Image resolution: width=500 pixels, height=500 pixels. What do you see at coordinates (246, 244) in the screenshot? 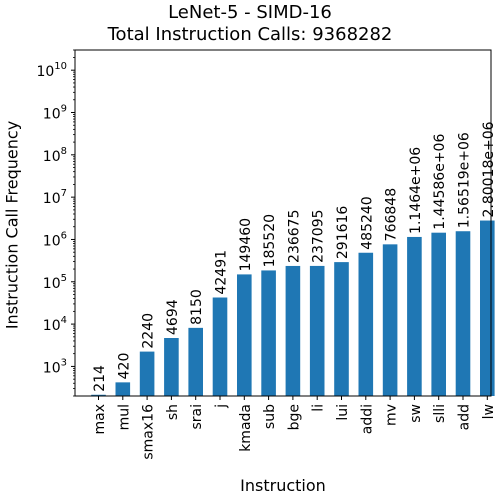
I see `data-label-kmada: 149460` at bounding box center [246, 244].